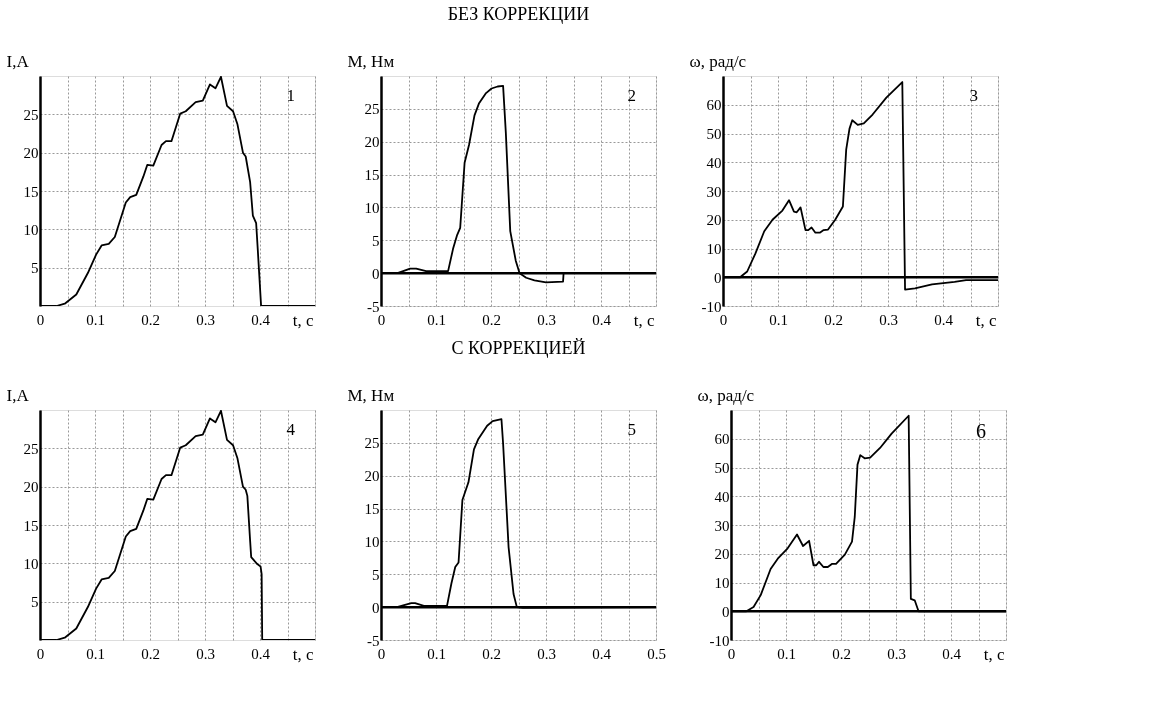  I want to click on annotation: 2, so click(631, 95).